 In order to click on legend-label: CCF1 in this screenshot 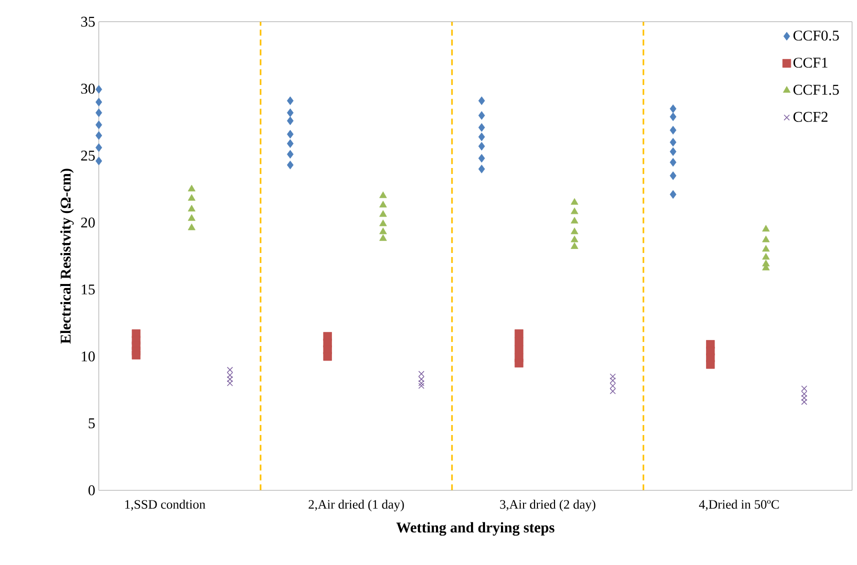, I will do `click(810, 62)`.